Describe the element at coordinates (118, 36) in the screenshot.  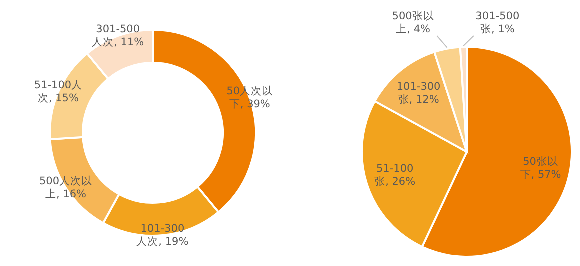
I see `slice-label: 301-500人次, 11%` at that location.